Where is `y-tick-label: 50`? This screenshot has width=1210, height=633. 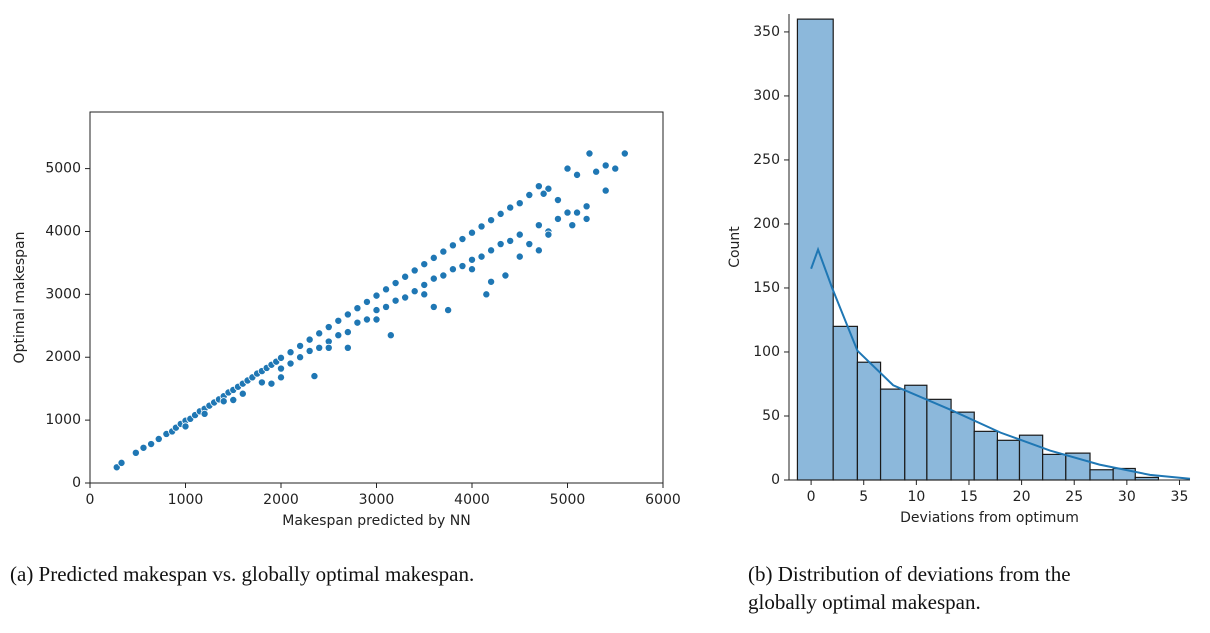 y-tick-label: 50 is located at coordinates (771, 416).